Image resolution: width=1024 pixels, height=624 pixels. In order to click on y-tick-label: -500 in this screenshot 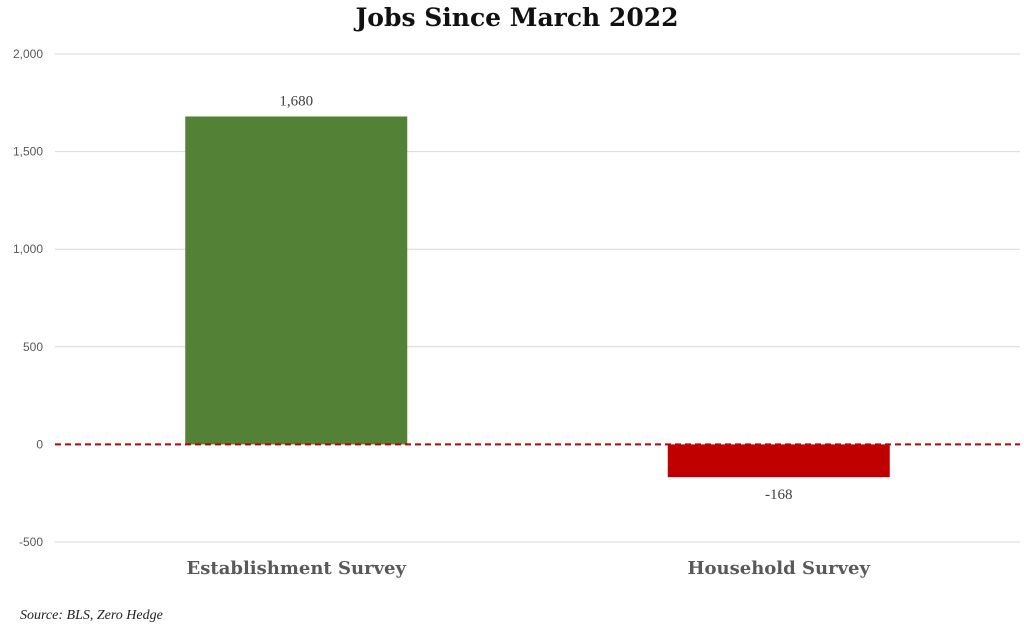, I will do `click(31, 542)`.